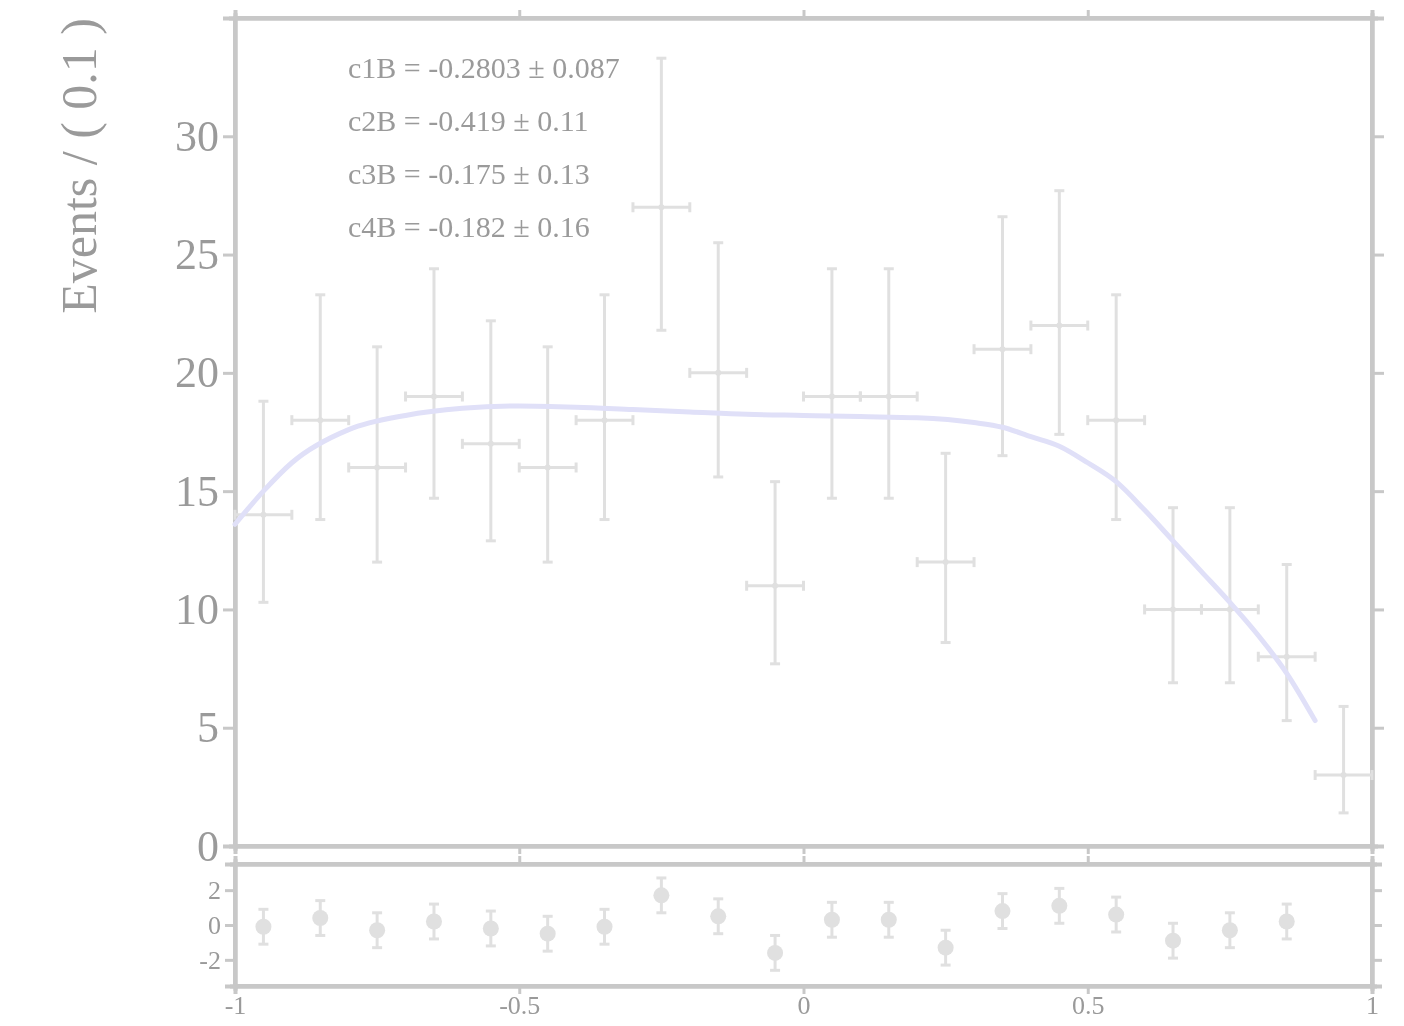 The image size is (1404, 1026). I want to click on x-tick-label: -0.5, so click(520, 1006).